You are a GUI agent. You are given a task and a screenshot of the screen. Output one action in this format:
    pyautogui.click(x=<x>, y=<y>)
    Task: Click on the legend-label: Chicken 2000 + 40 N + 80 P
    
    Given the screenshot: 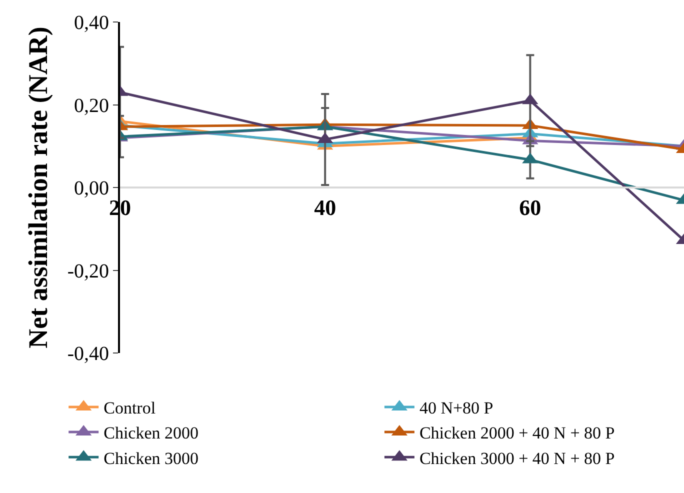 What is the action you would take?
    pyautogui.click(x=517, y=433)
    